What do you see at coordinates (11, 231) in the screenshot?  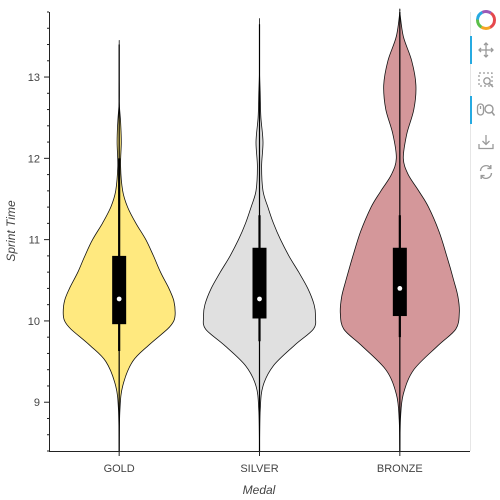 I see `y-axis-title: Sprint Time` at bounding box center [11, 231].